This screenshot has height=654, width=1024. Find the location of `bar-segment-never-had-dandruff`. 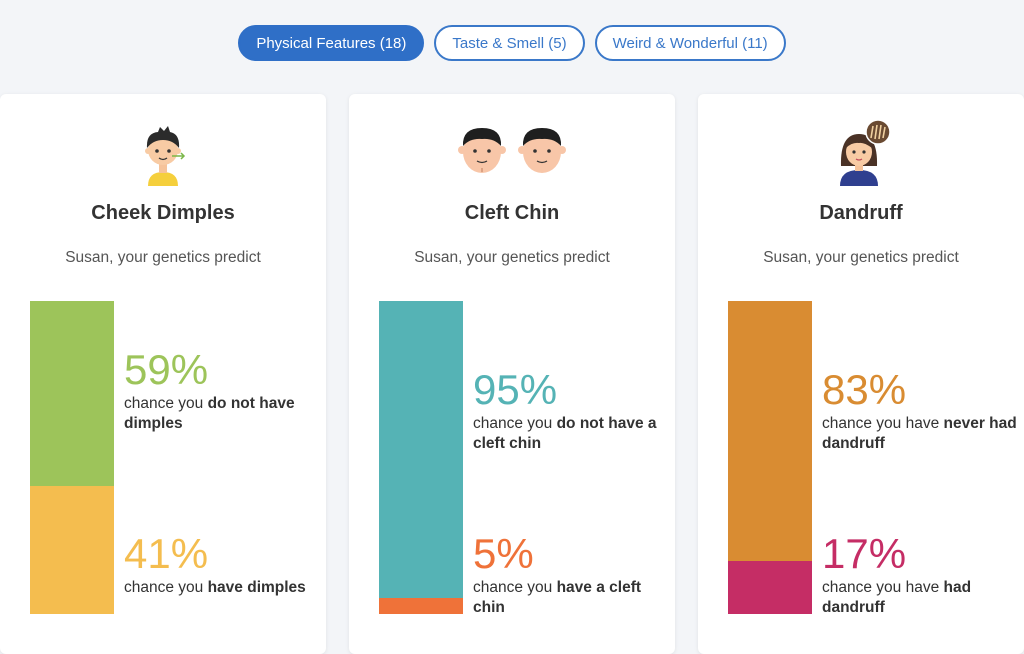

bar-segment-never-had-dandruff is located at coordinates (770, 431).